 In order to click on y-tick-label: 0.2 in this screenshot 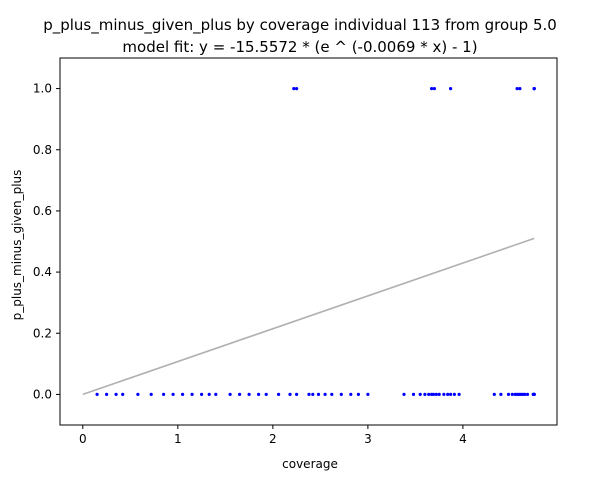, I will do `click(42, 333)`.